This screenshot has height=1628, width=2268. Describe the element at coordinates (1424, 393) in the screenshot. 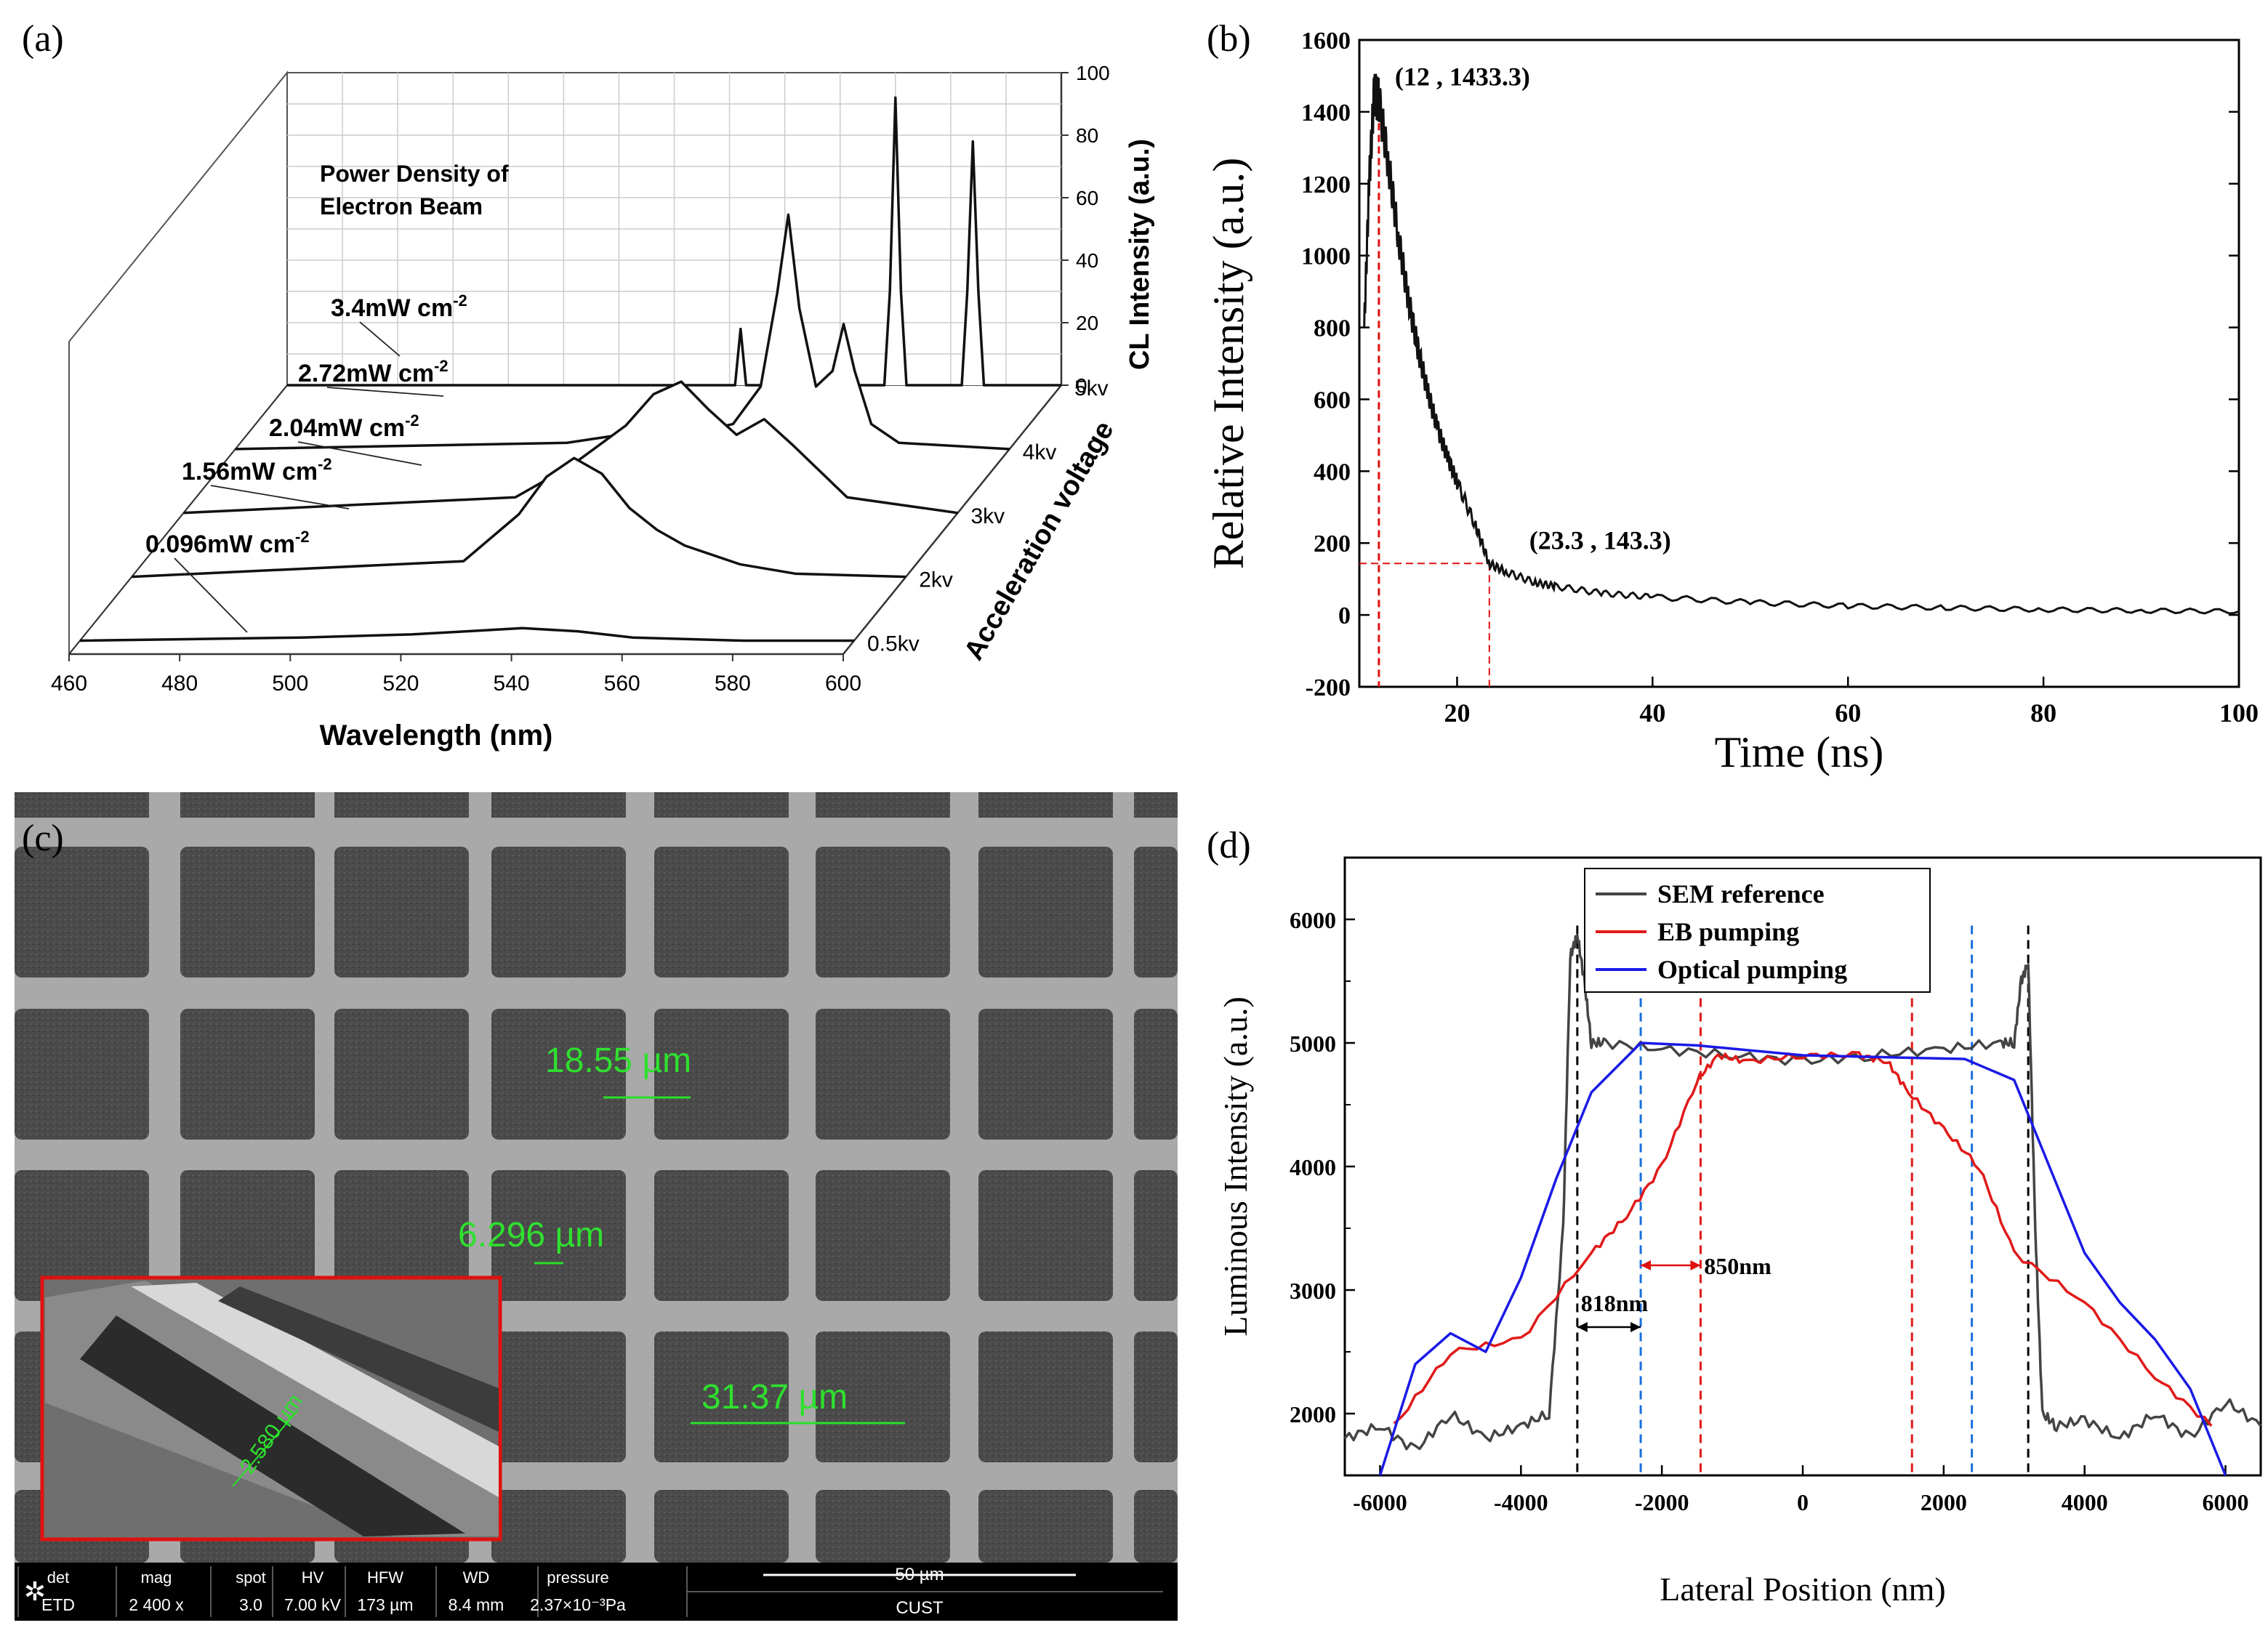

I see `annotation-guides` at that location.